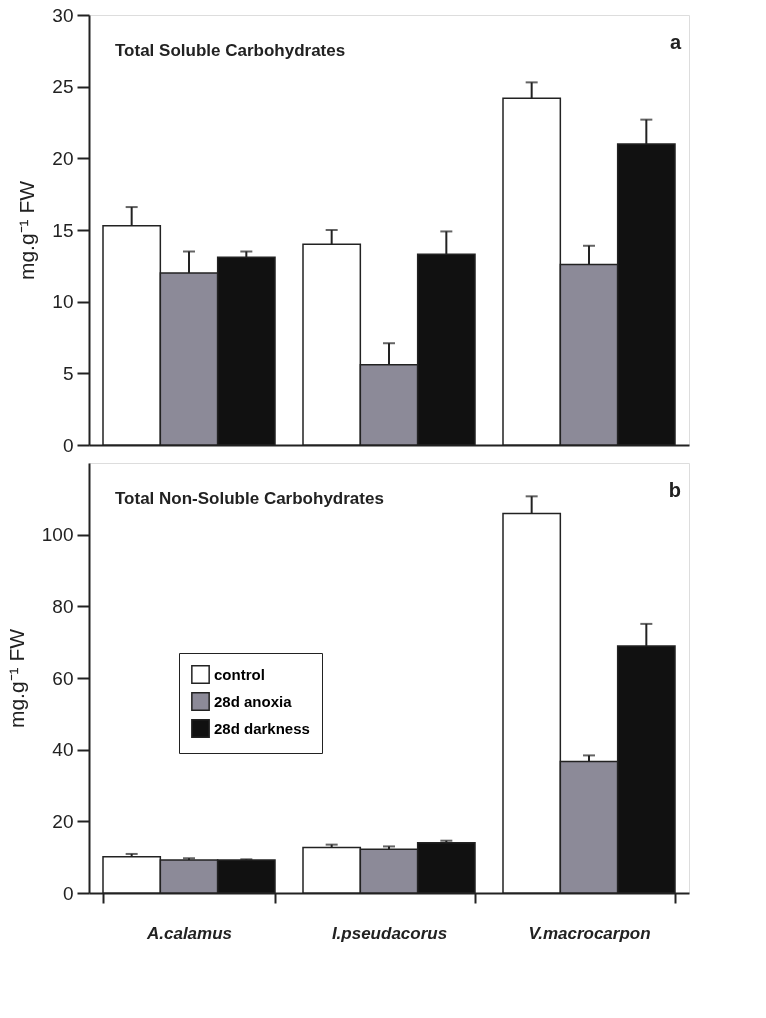  I want to click on text: Total Non-Soluble Carbohydrates, so click(249, 498).